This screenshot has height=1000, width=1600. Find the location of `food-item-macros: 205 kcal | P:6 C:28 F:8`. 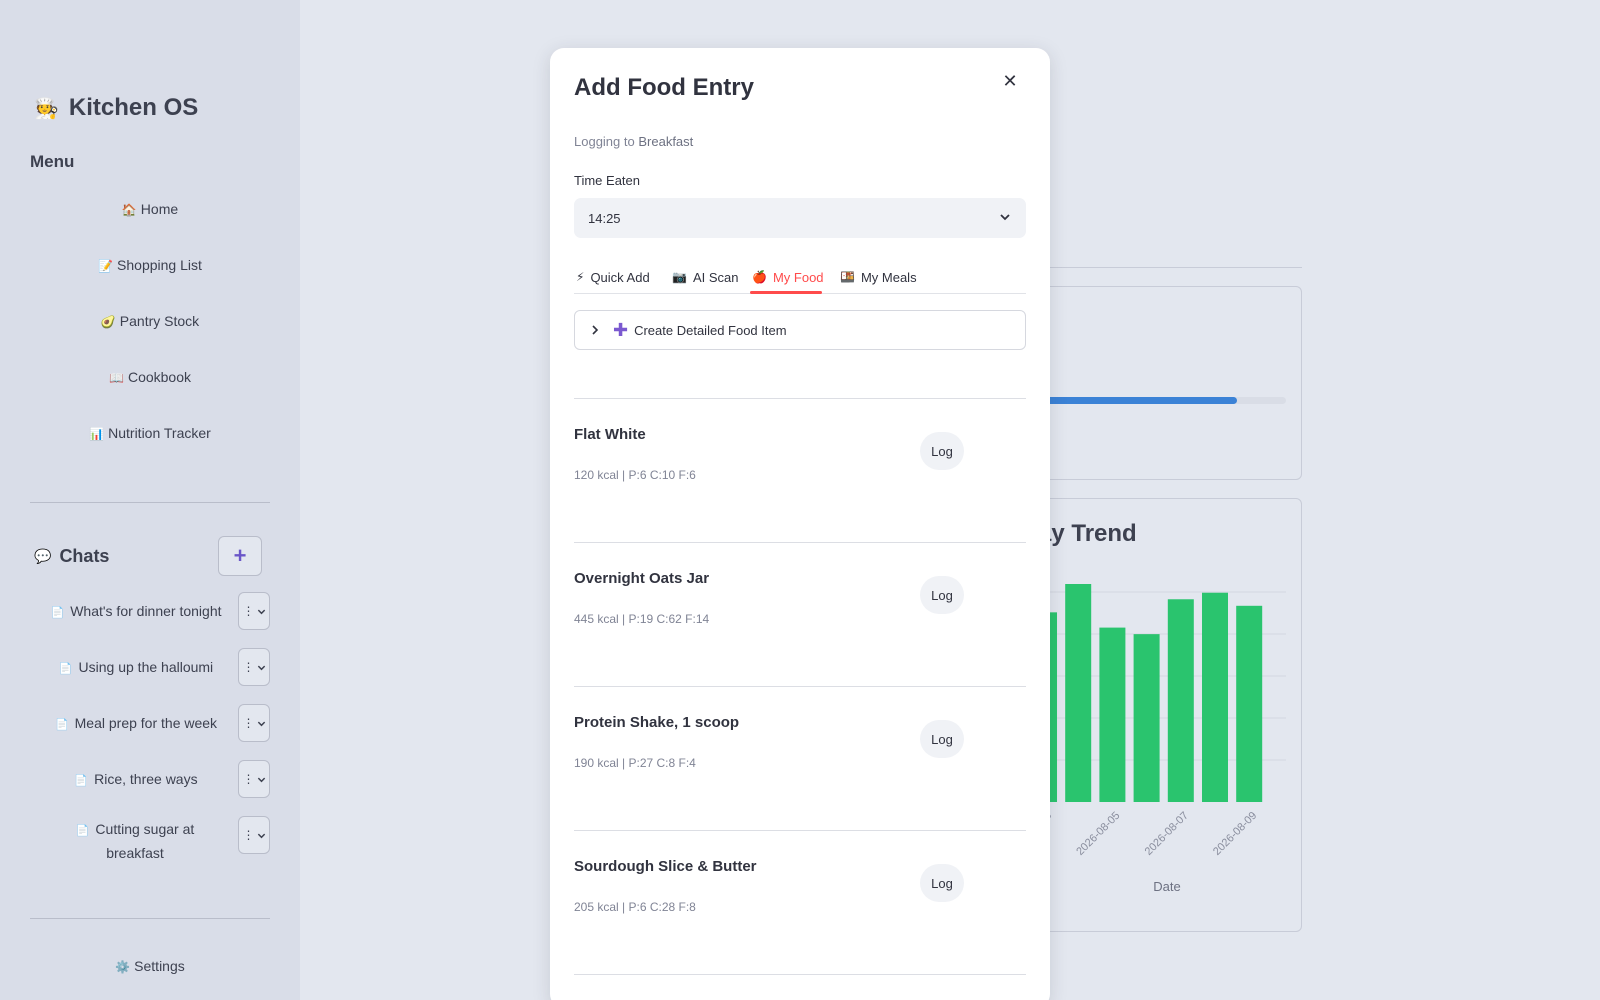

food-item-macros: 205 kcal | P:6 C:28 F:8 is located at coordinates (635, 907).